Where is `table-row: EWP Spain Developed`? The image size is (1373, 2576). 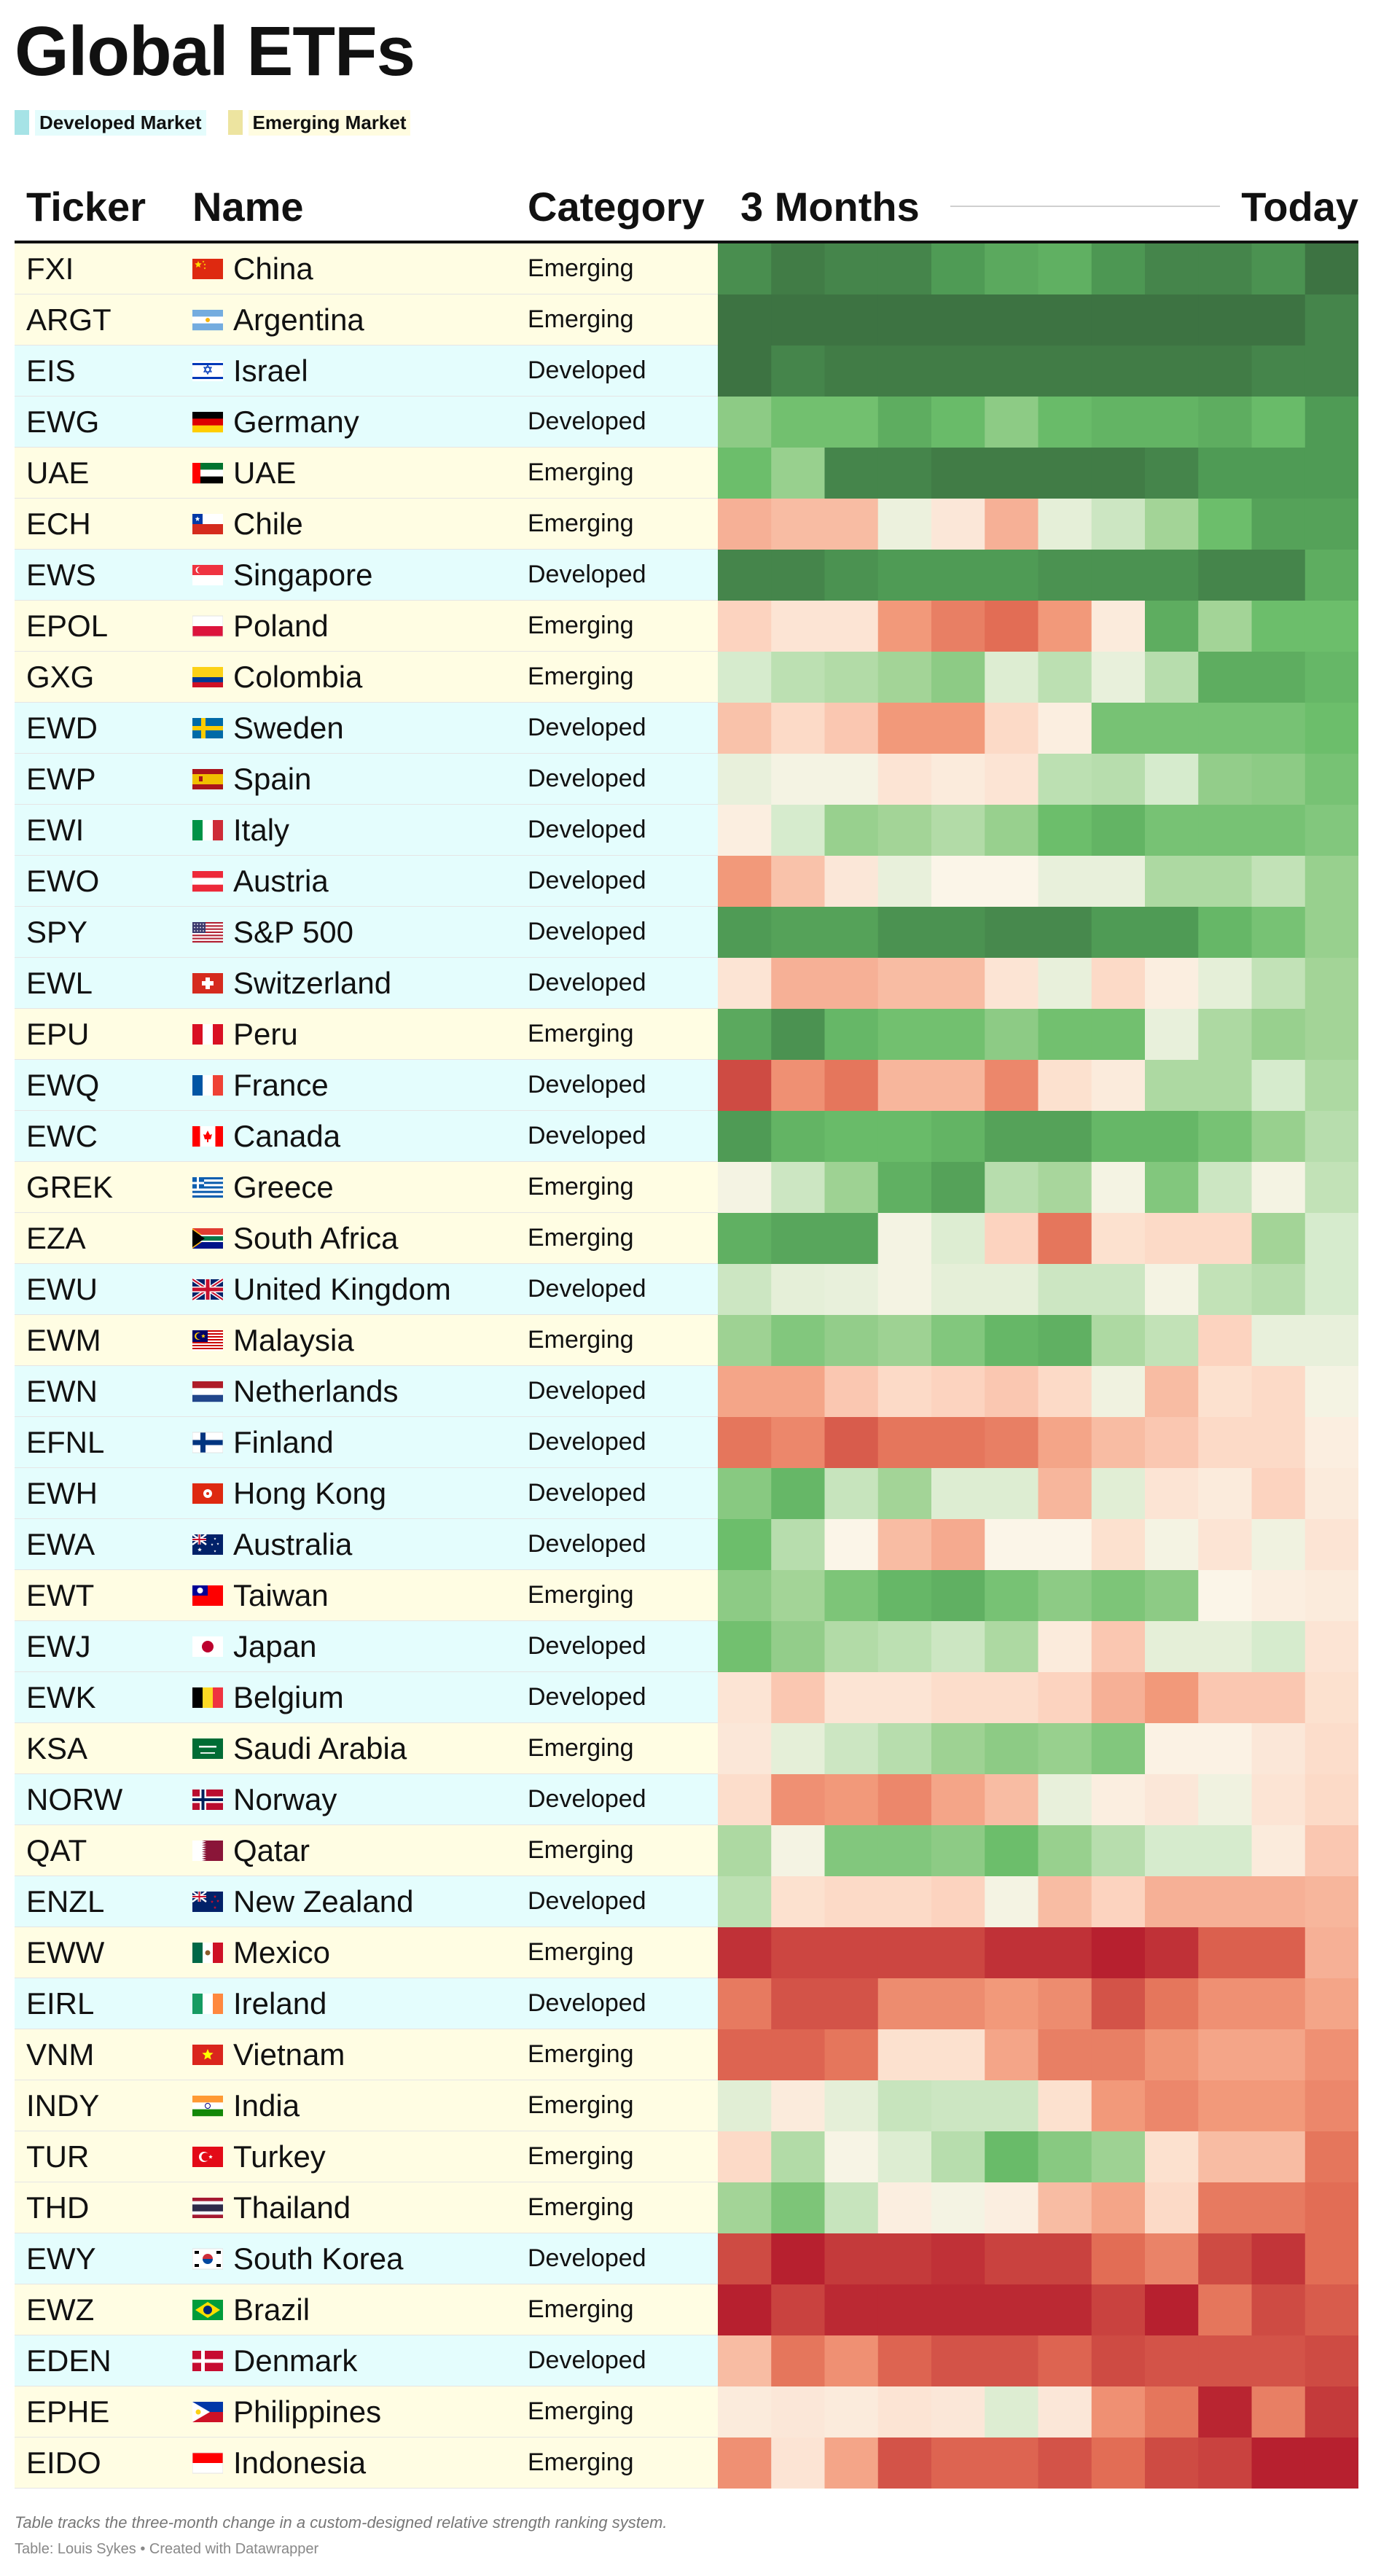
table-row: EWP Spain Developed is located at coordinates (686, 780).